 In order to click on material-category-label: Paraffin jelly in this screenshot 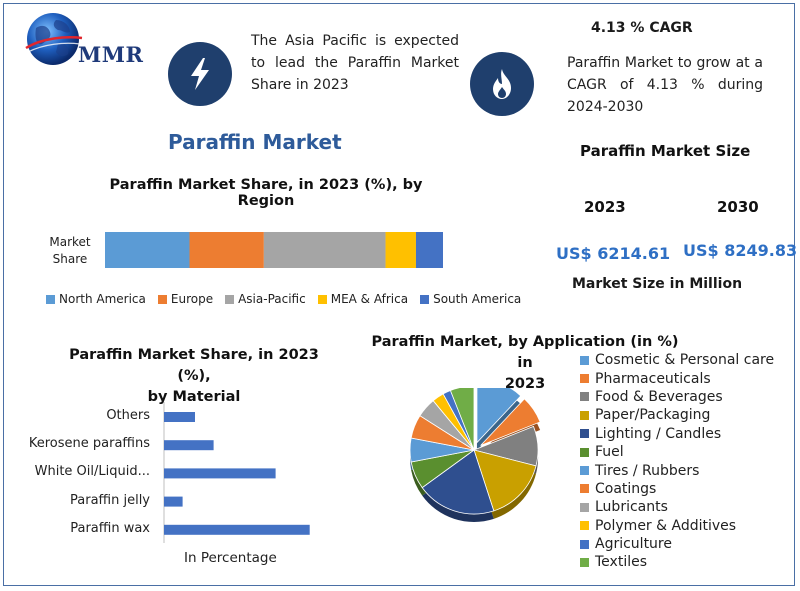, I will do `click(110, 500)`.